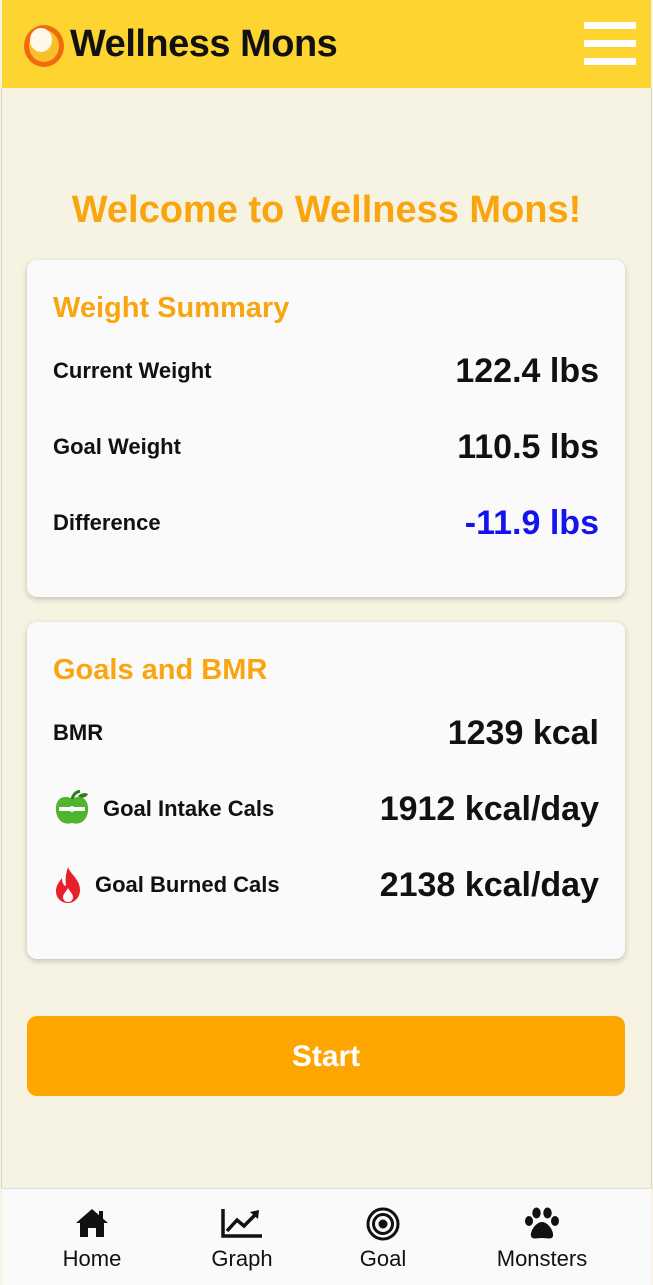 This screenshot has width=653, height=1285. Describe the element at coordinates (326, 809) in the screenshot. I see `goal-intake-row: Goal Intake Cals 1912 kcal/day` at that location.